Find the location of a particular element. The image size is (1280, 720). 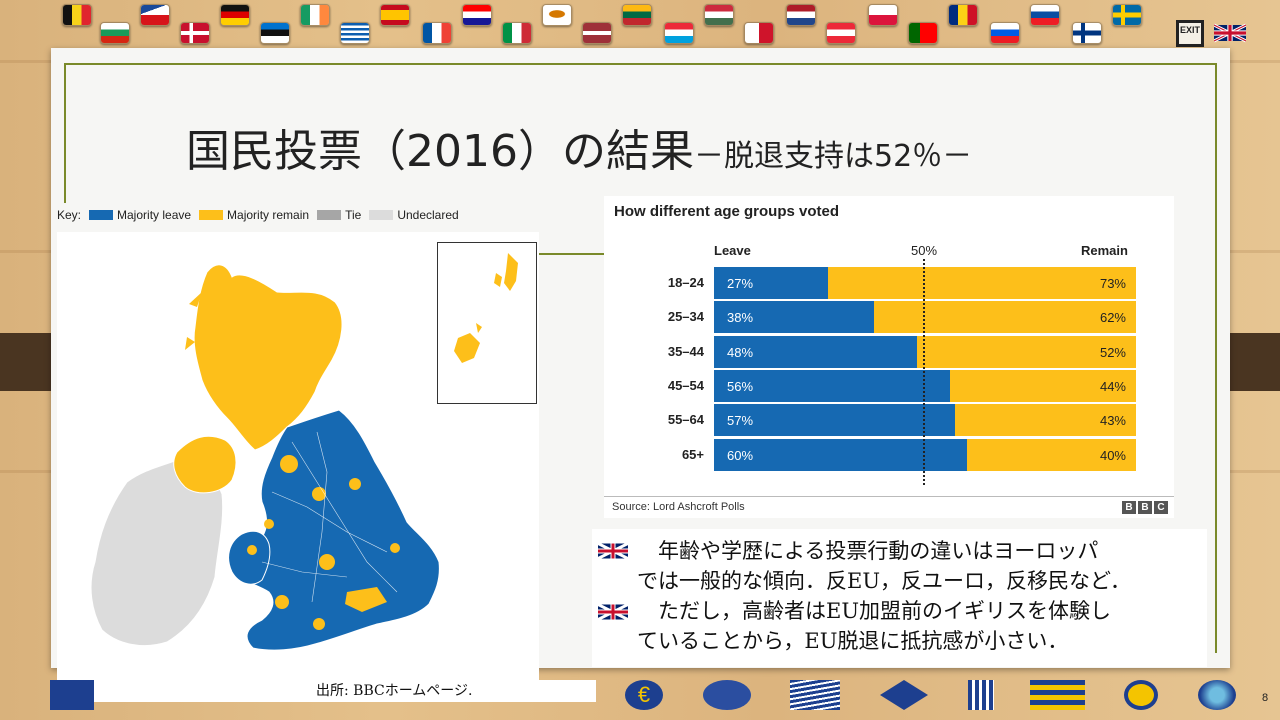

frame-connector is located at coordinates (571, 254).